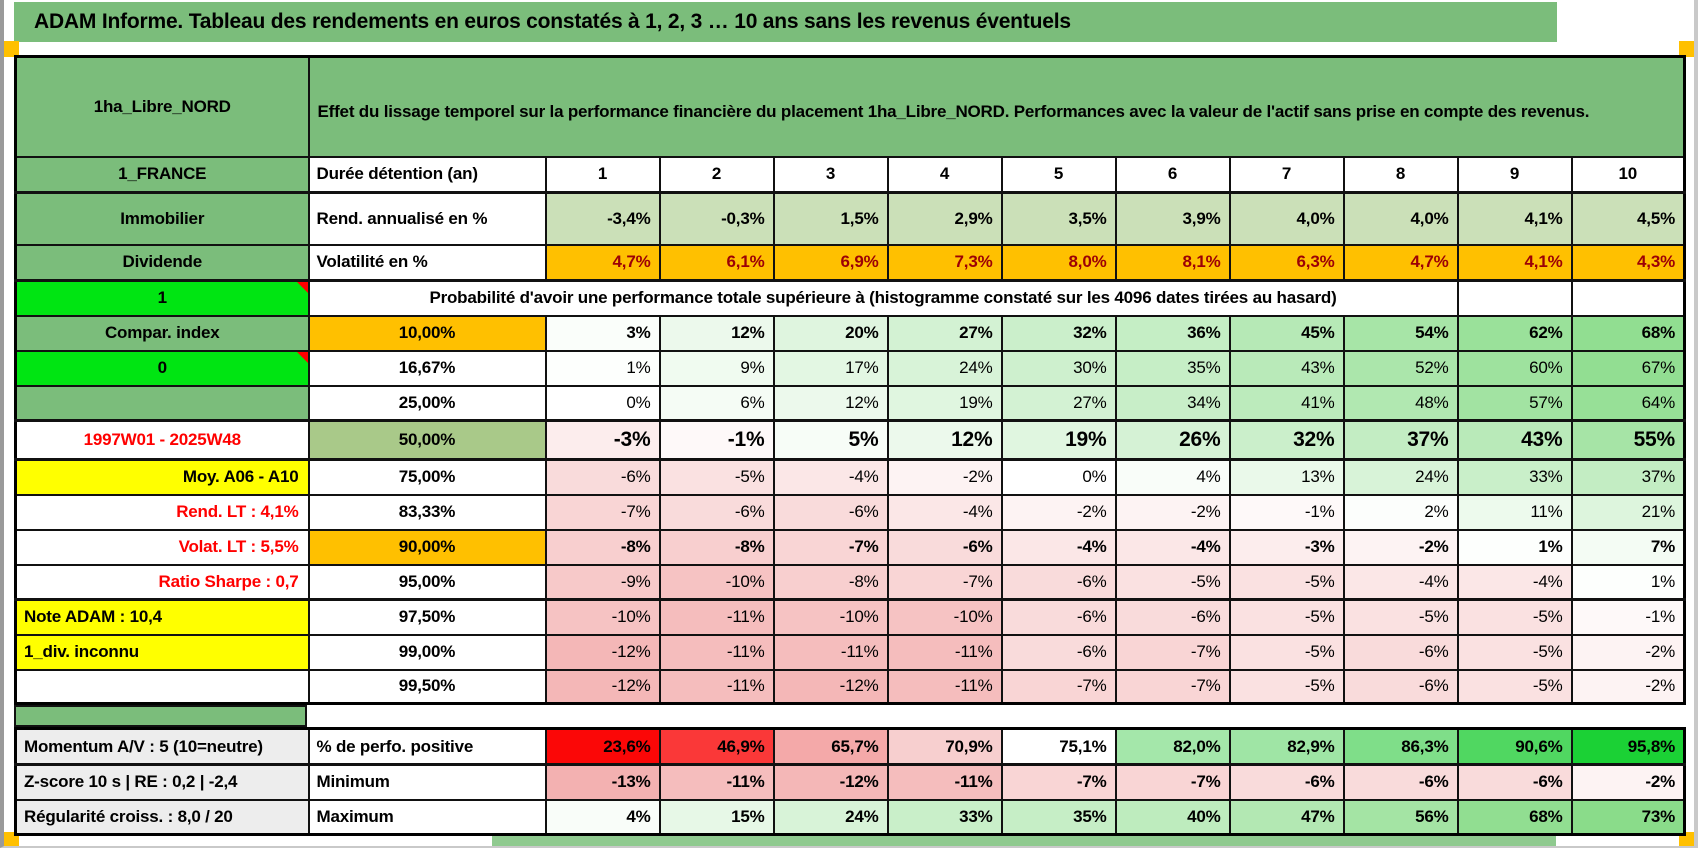  What do you see at coordinates (162, 298) in the screenshot?
I see `row-label: 1` at bounding box center [162, 298].